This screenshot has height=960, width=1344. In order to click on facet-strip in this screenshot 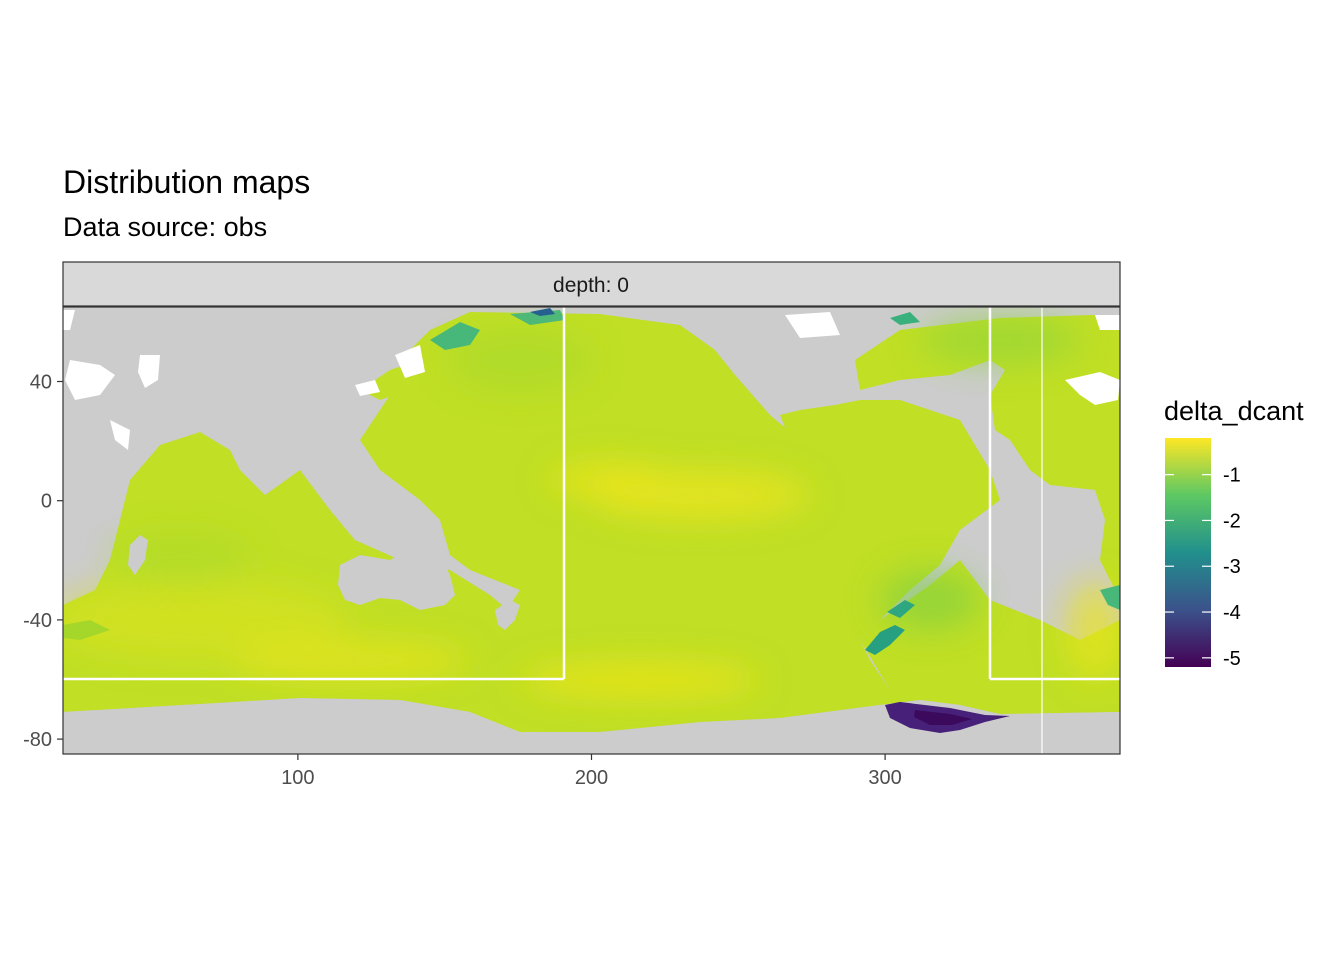, I will do `click(591, 284)`.